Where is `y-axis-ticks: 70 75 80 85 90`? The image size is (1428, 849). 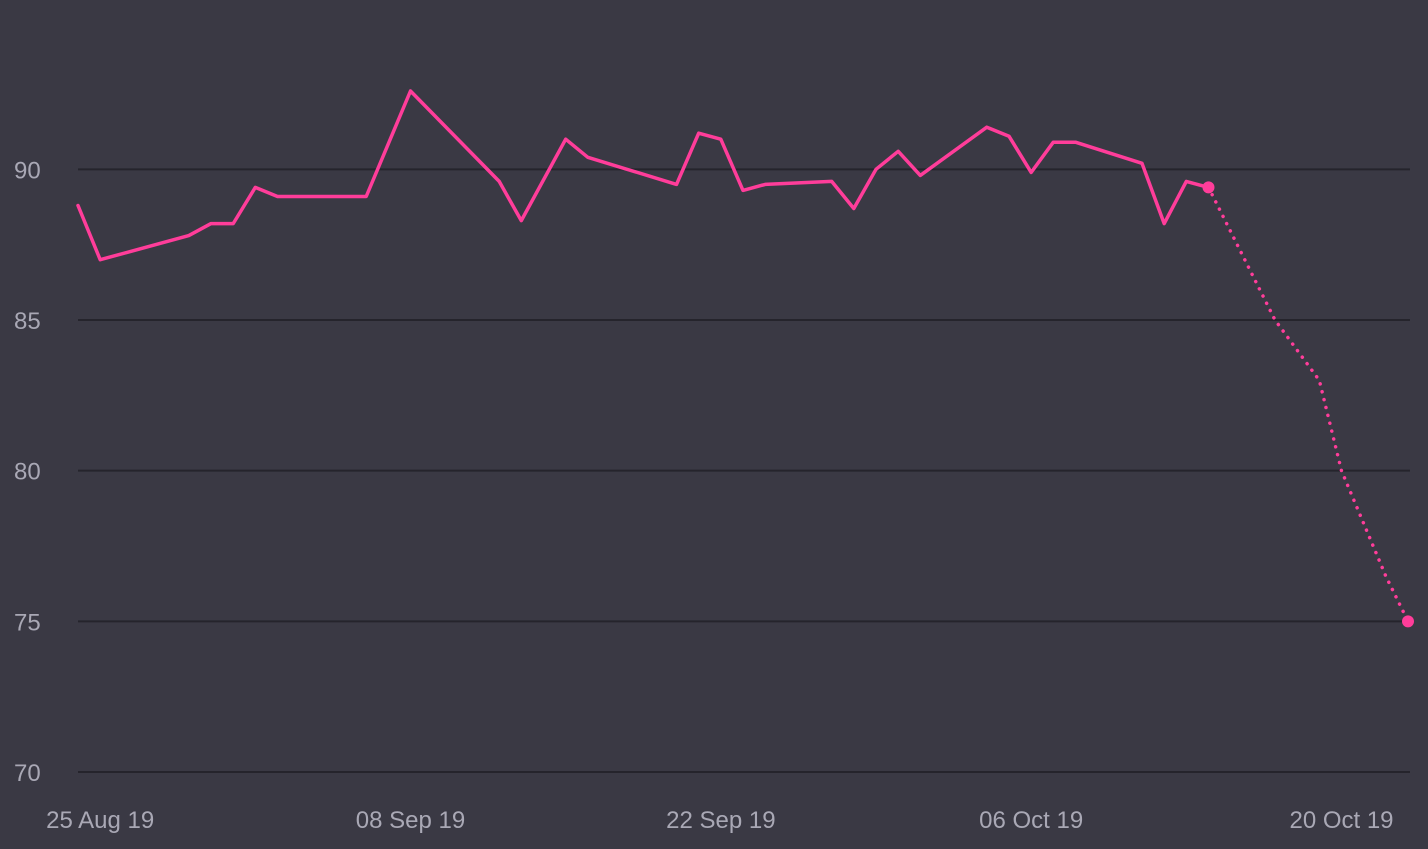
y-axis-ticks: 70 75 80 85 90 is located at coordinates (27, 472).